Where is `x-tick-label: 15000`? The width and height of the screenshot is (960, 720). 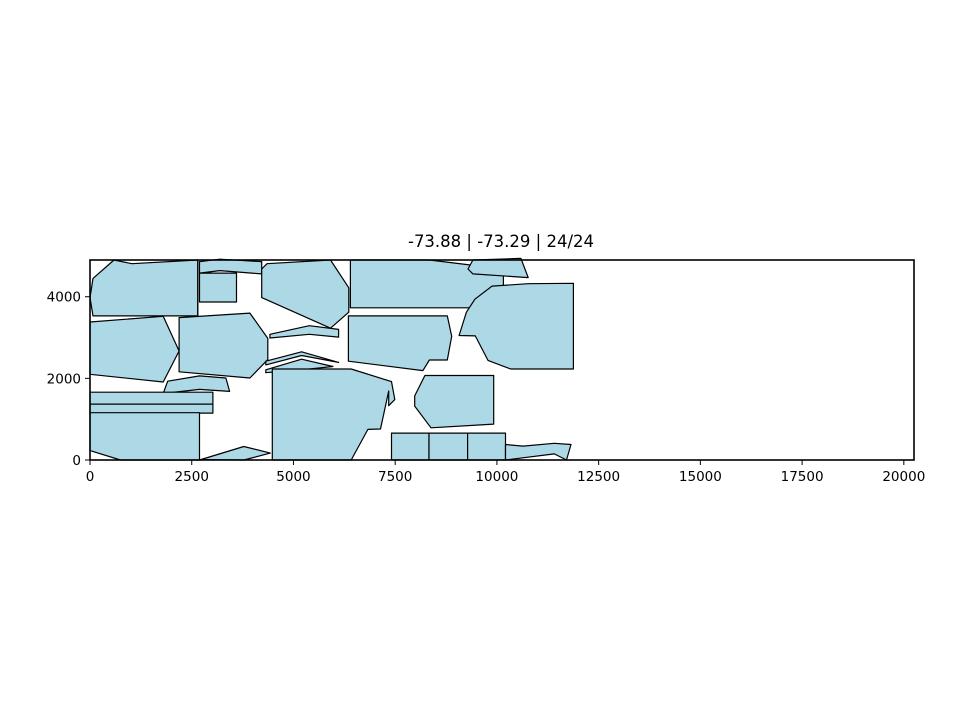 x-tick-label: 15000 is located at coordinates (700, 477).